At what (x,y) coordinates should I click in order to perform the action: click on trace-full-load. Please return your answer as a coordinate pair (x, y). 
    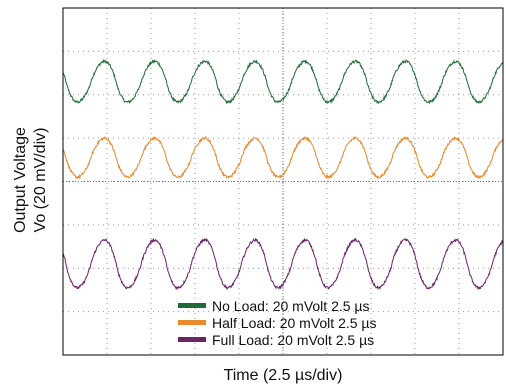
    Looking at the image, I should click on (283, 264).